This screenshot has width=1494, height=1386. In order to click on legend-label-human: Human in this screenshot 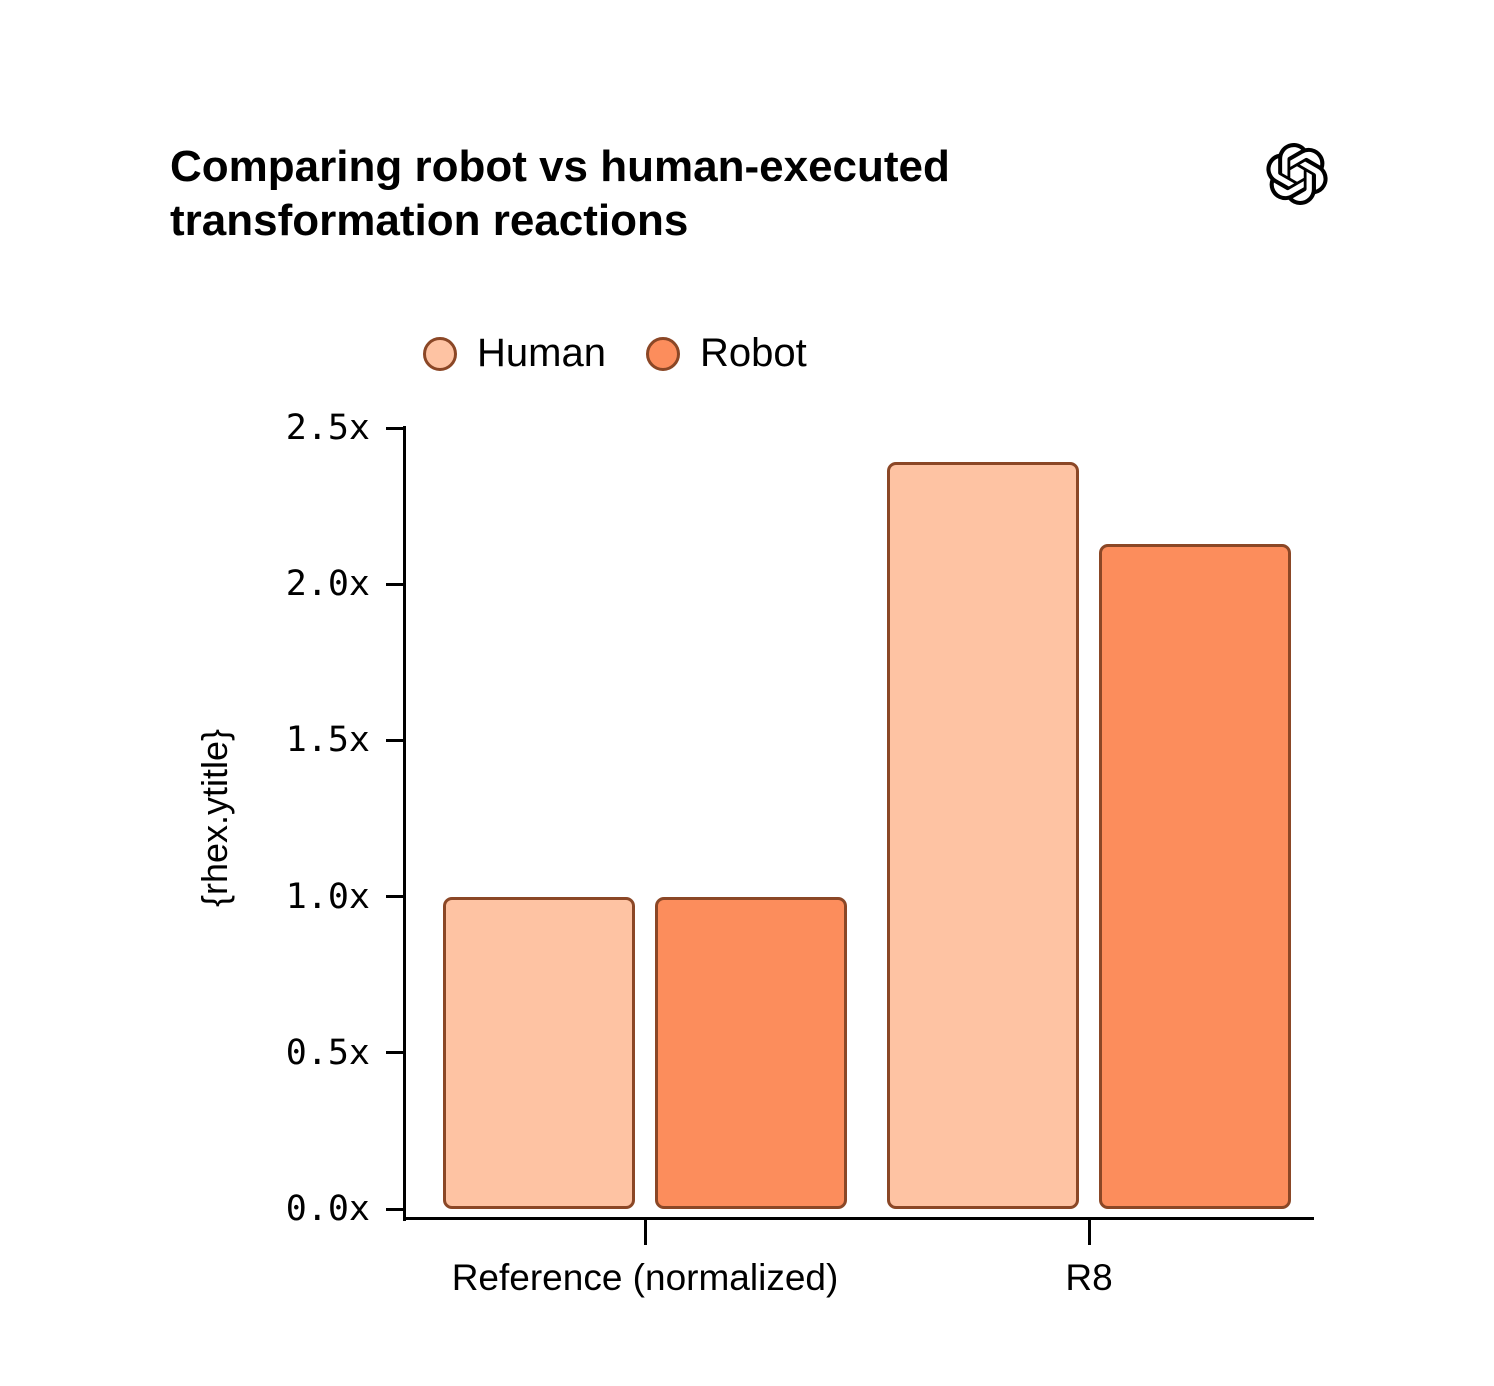, I will do `click(541, 353)`.